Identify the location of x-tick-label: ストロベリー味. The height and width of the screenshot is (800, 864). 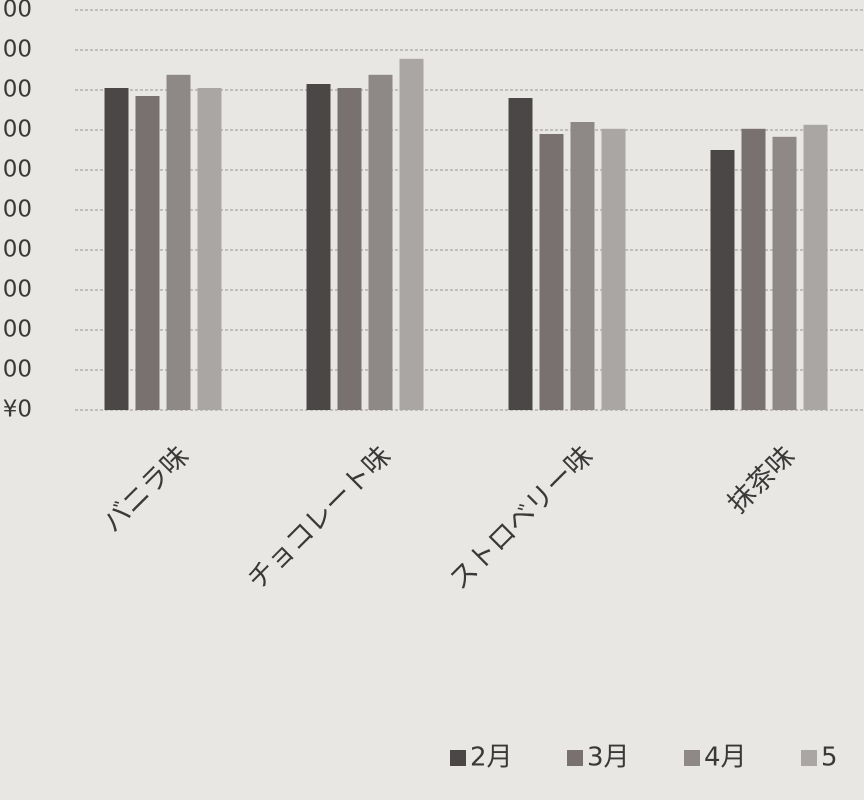
(522, 518).